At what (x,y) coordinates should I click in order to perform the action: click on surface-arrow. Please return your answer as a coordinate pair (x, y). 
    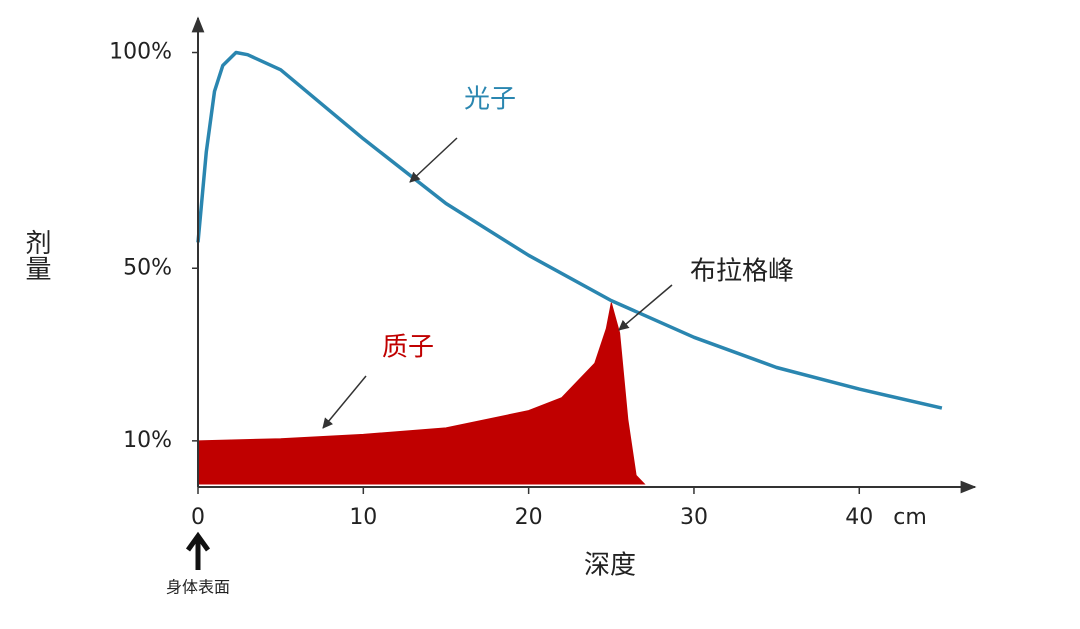
    Looking at the image, I should click on (198, 550).